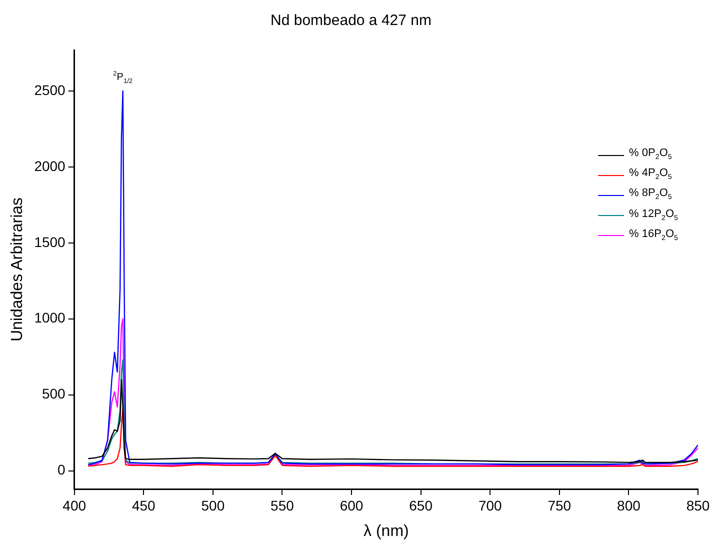 This screenshot has height=549, width=714. Describe the element at coordinates (50, 318) in the screenshot. I see `y-tick-label: 1000` at that location.